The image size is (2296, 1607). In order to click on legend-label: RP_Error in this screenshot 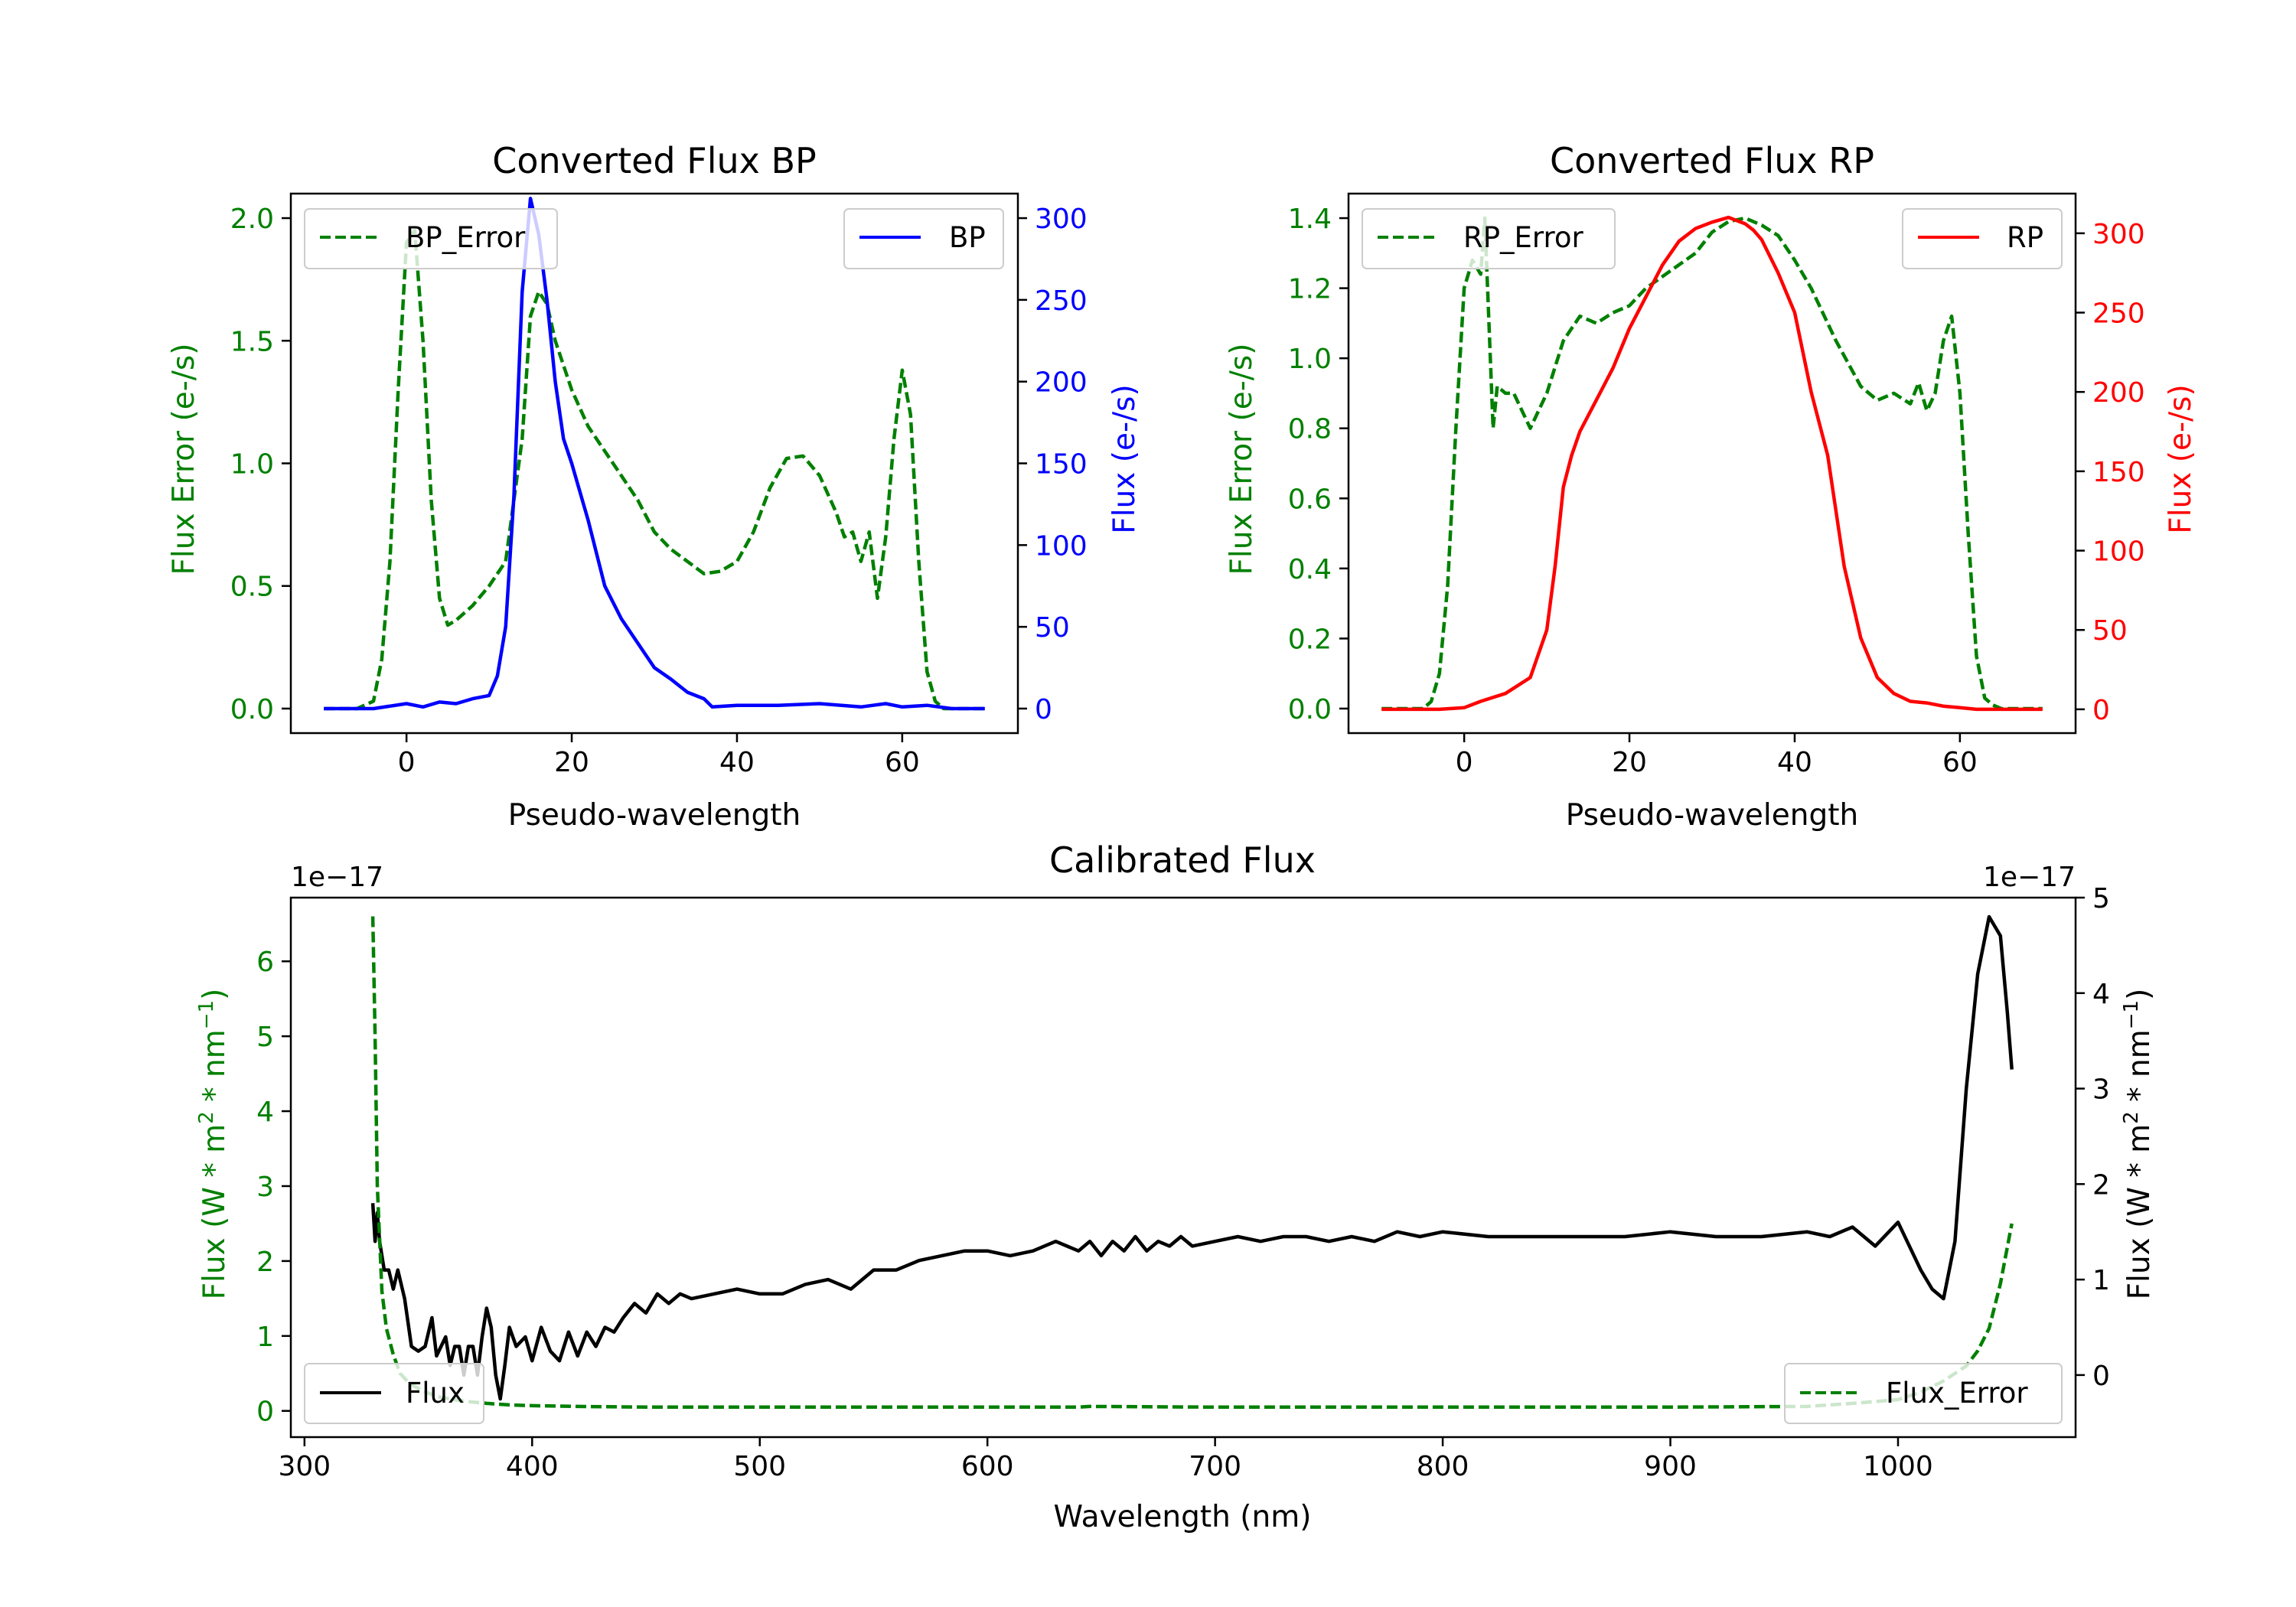, I will do `click(1523, 237)`.